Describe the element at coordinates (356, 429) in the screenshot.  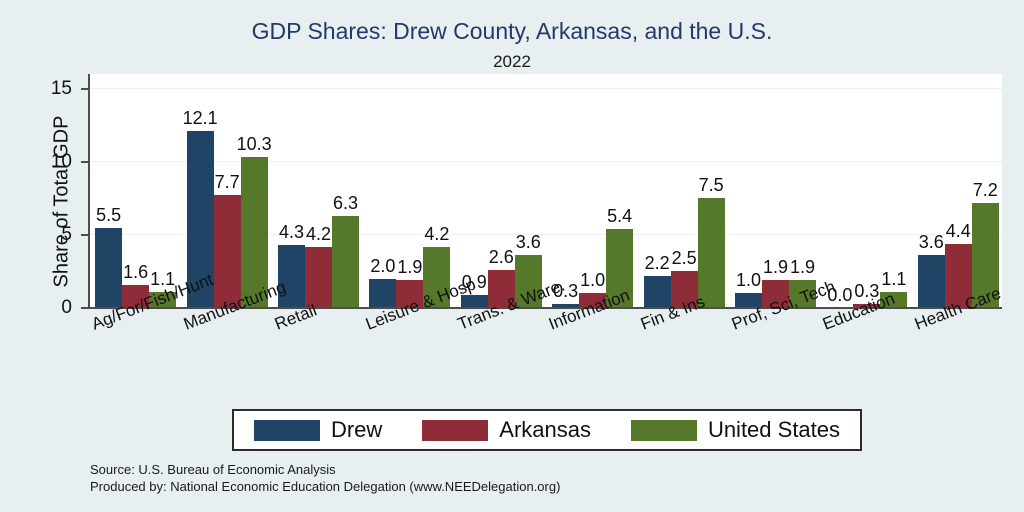
I see `legend-label: Drew` at that location.